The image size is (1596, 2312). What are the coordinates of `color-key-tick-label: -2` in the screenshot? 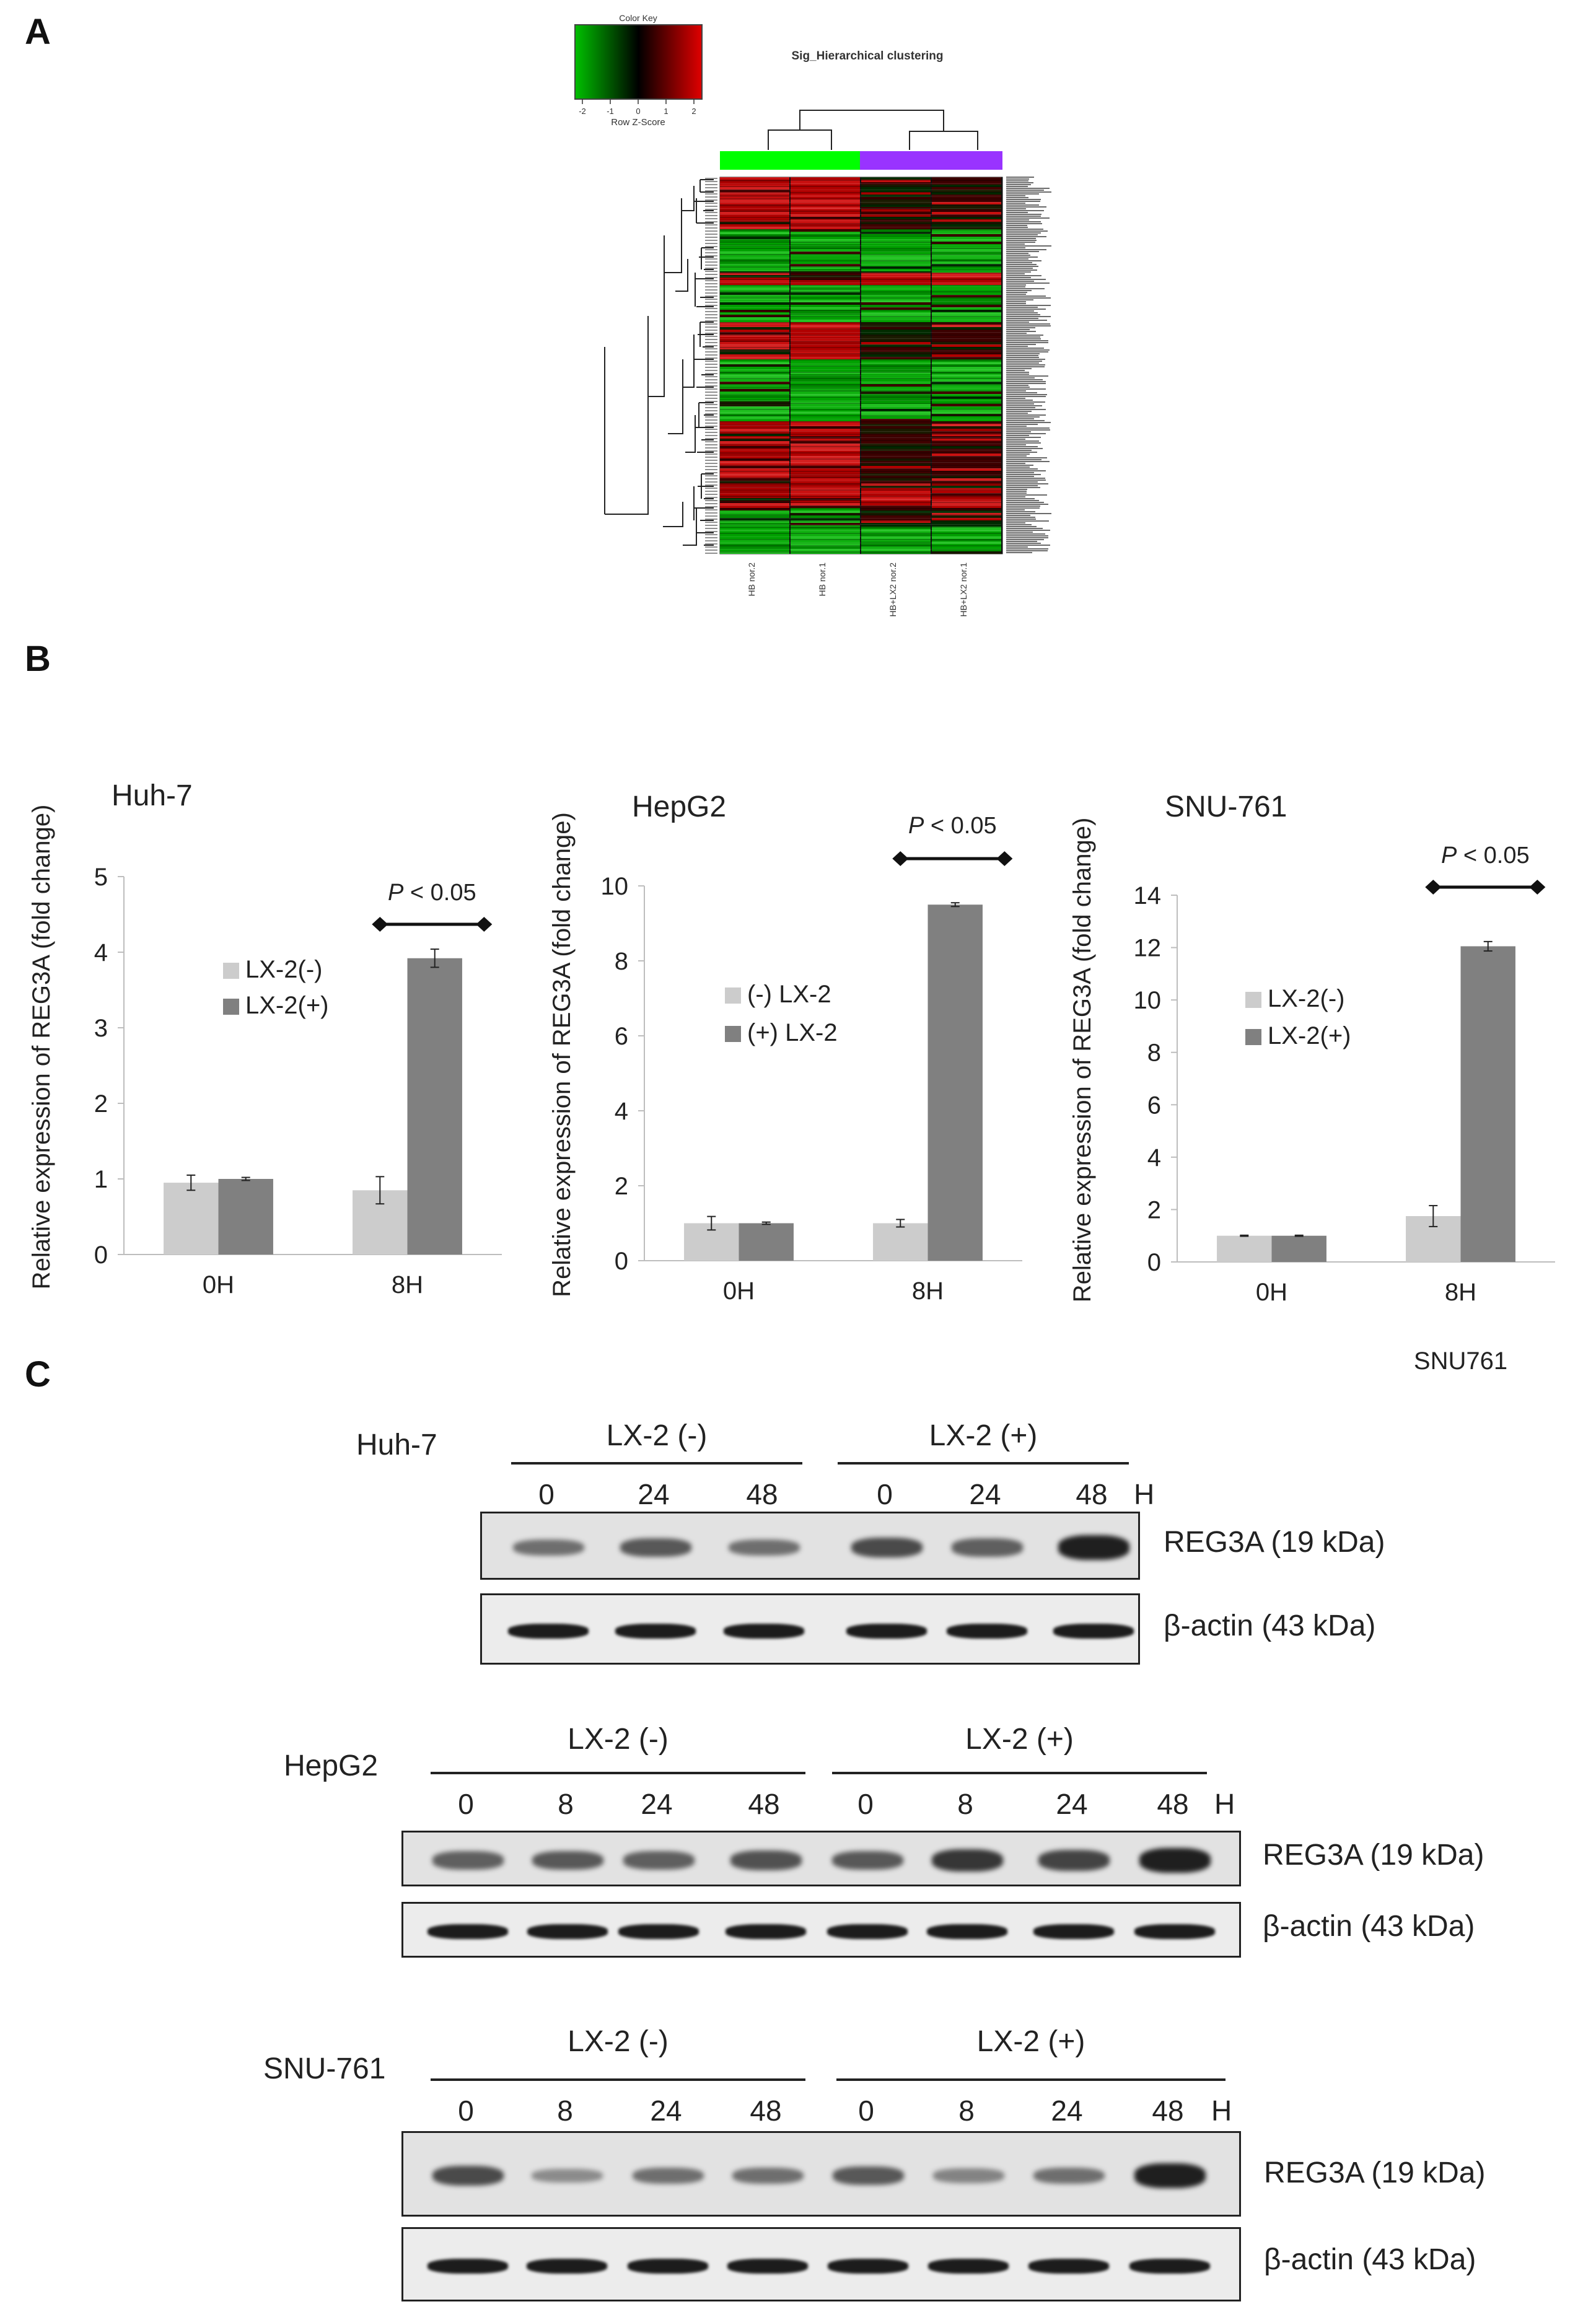 It's located at (582, 111).